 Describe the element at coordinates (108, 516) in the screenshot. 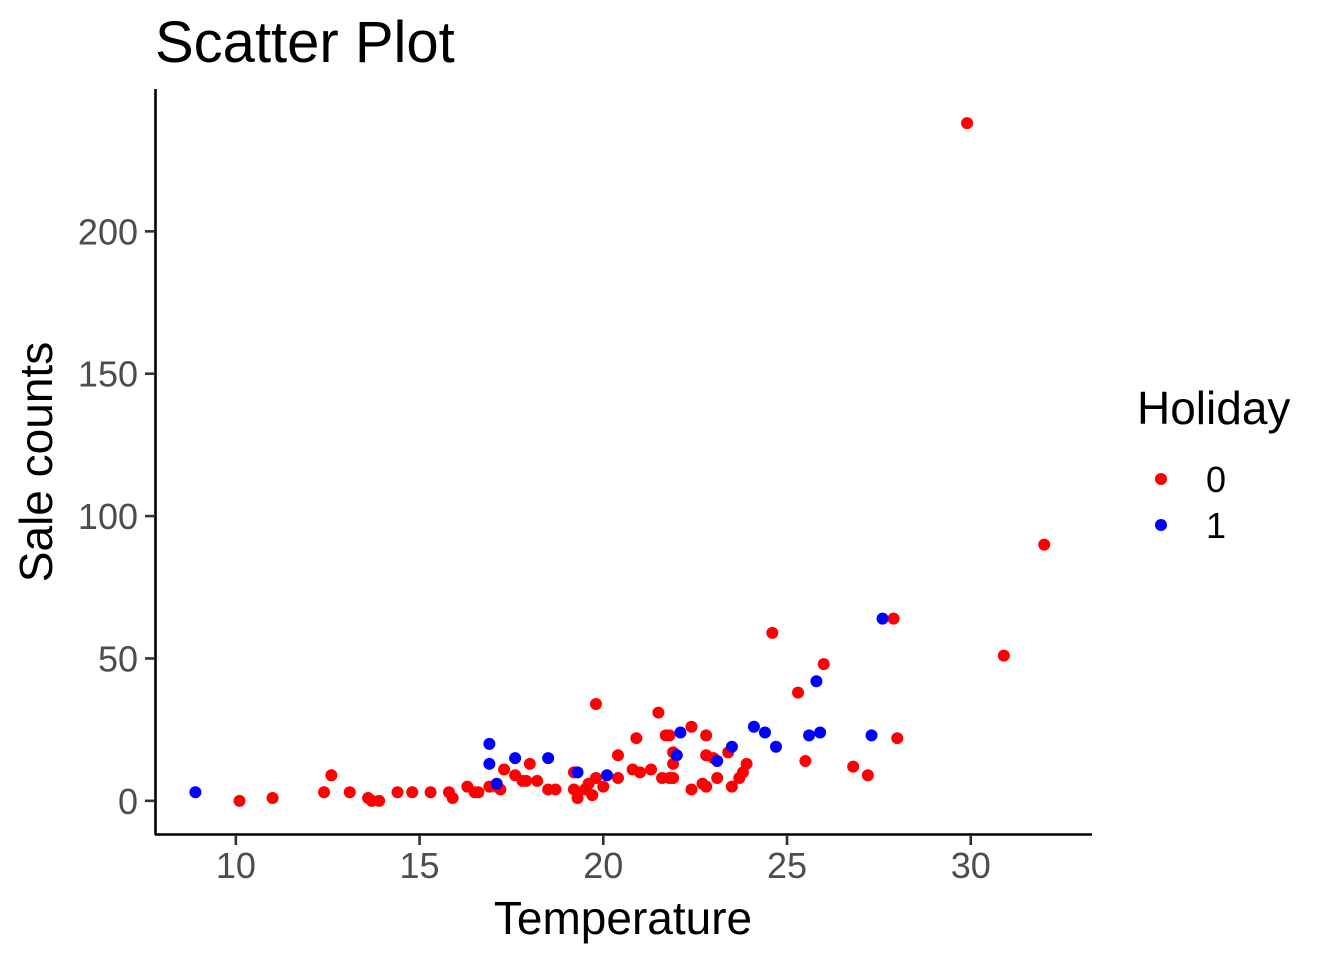

I see `y-tick-label: 100` at that location.